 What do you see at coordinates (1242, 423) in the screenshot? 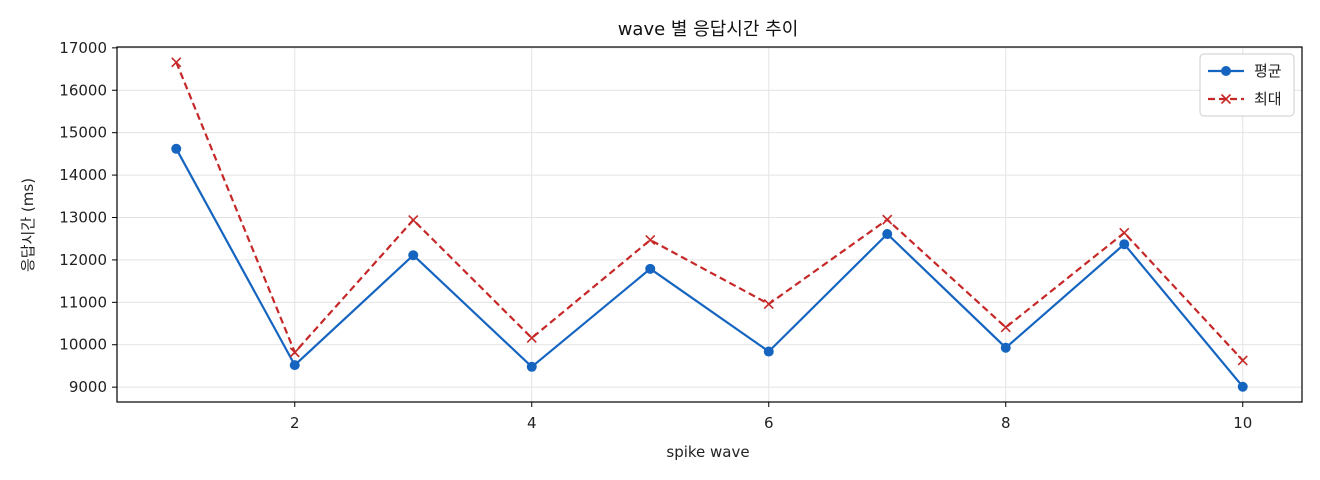
I see `x-tick-label: 10` at bounding box center [1242, 423].